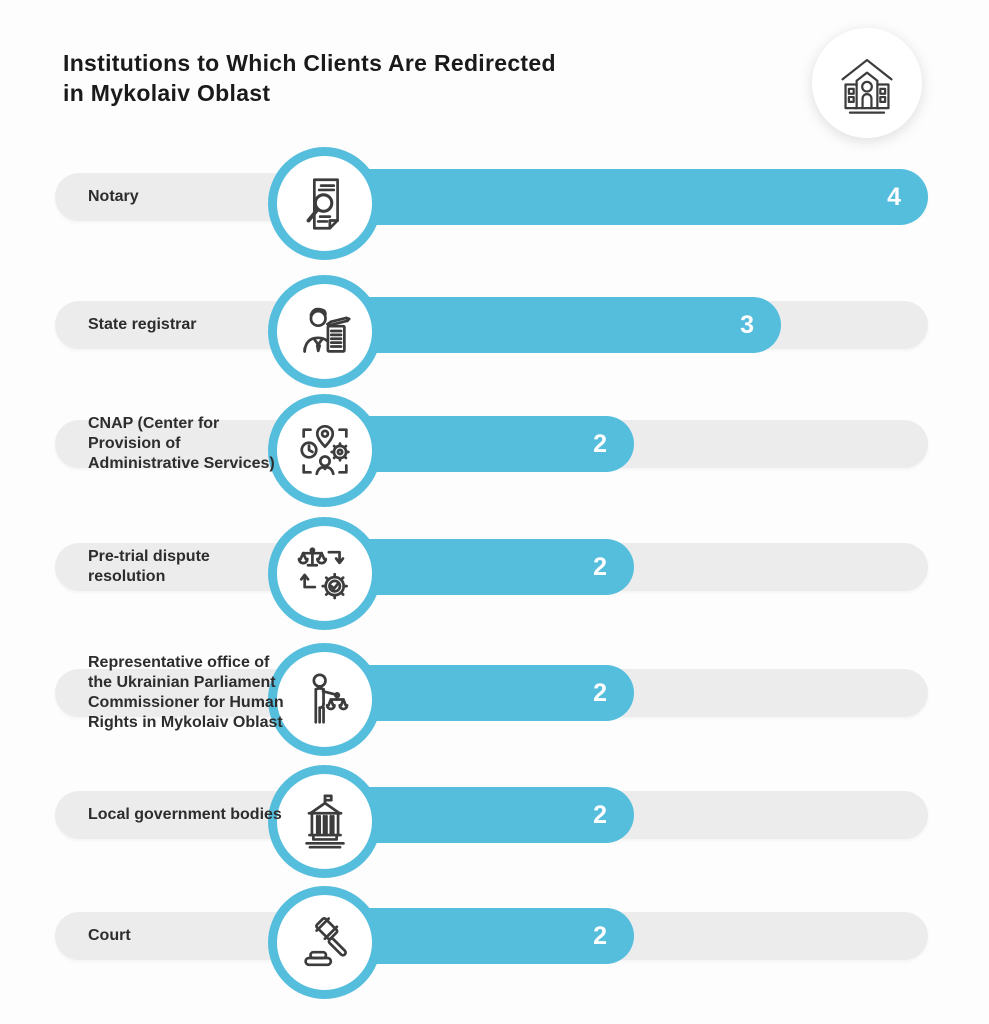 The image size is (989, 1024). What do you see at coordinates (330, 698) in the screenshot?
I see `person-with-scales-icon` at bounding box center [330, 698].